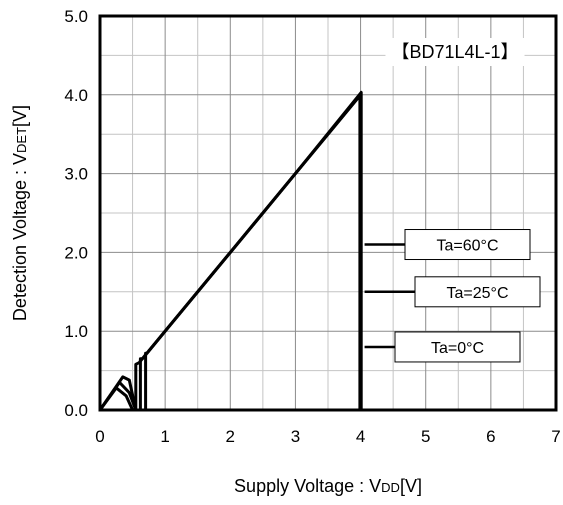 The height and width of the screenshot is (505, 563). I want to click on x-tick-labels: 0 1 2 3 4 5 6 7, so click(327, 436).